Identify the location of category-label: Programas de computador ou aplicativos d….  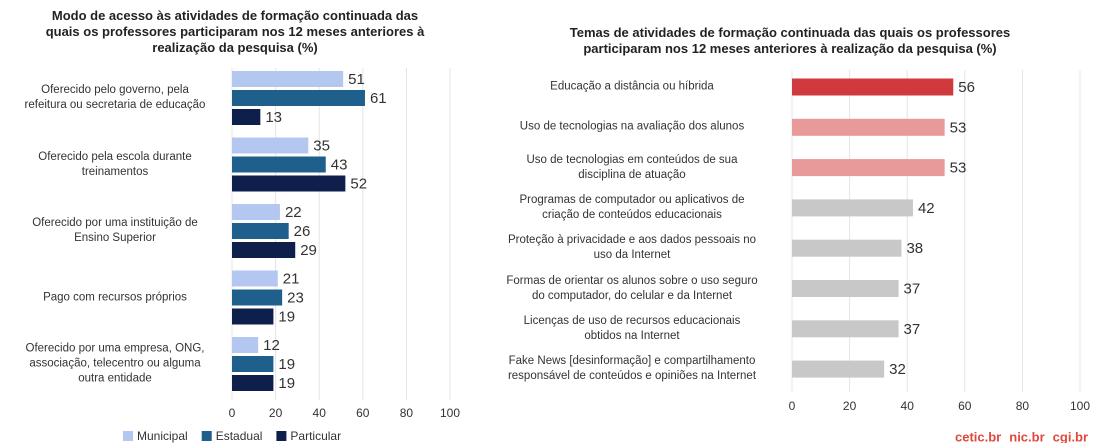
(632, 207).